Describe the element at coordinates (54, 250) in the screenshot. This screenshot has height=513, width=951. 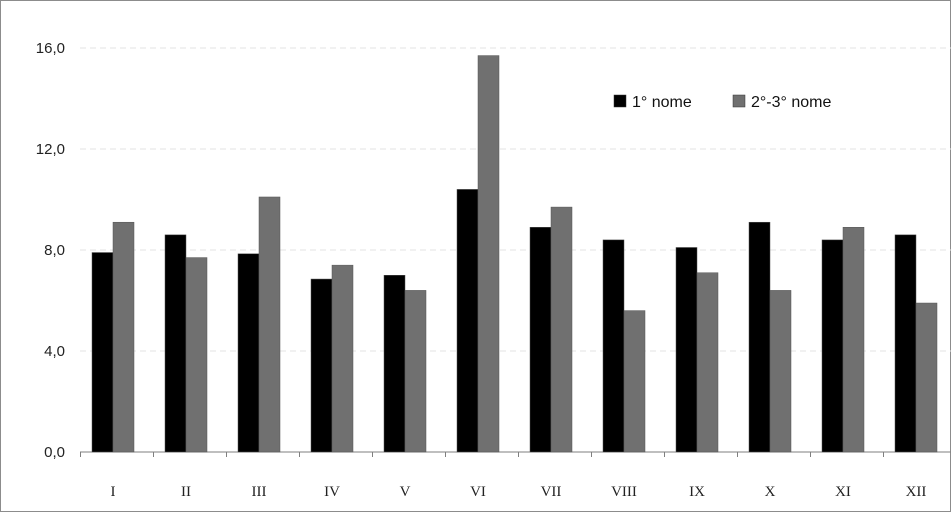
I see `y-tick-label: 8,0` at that location.